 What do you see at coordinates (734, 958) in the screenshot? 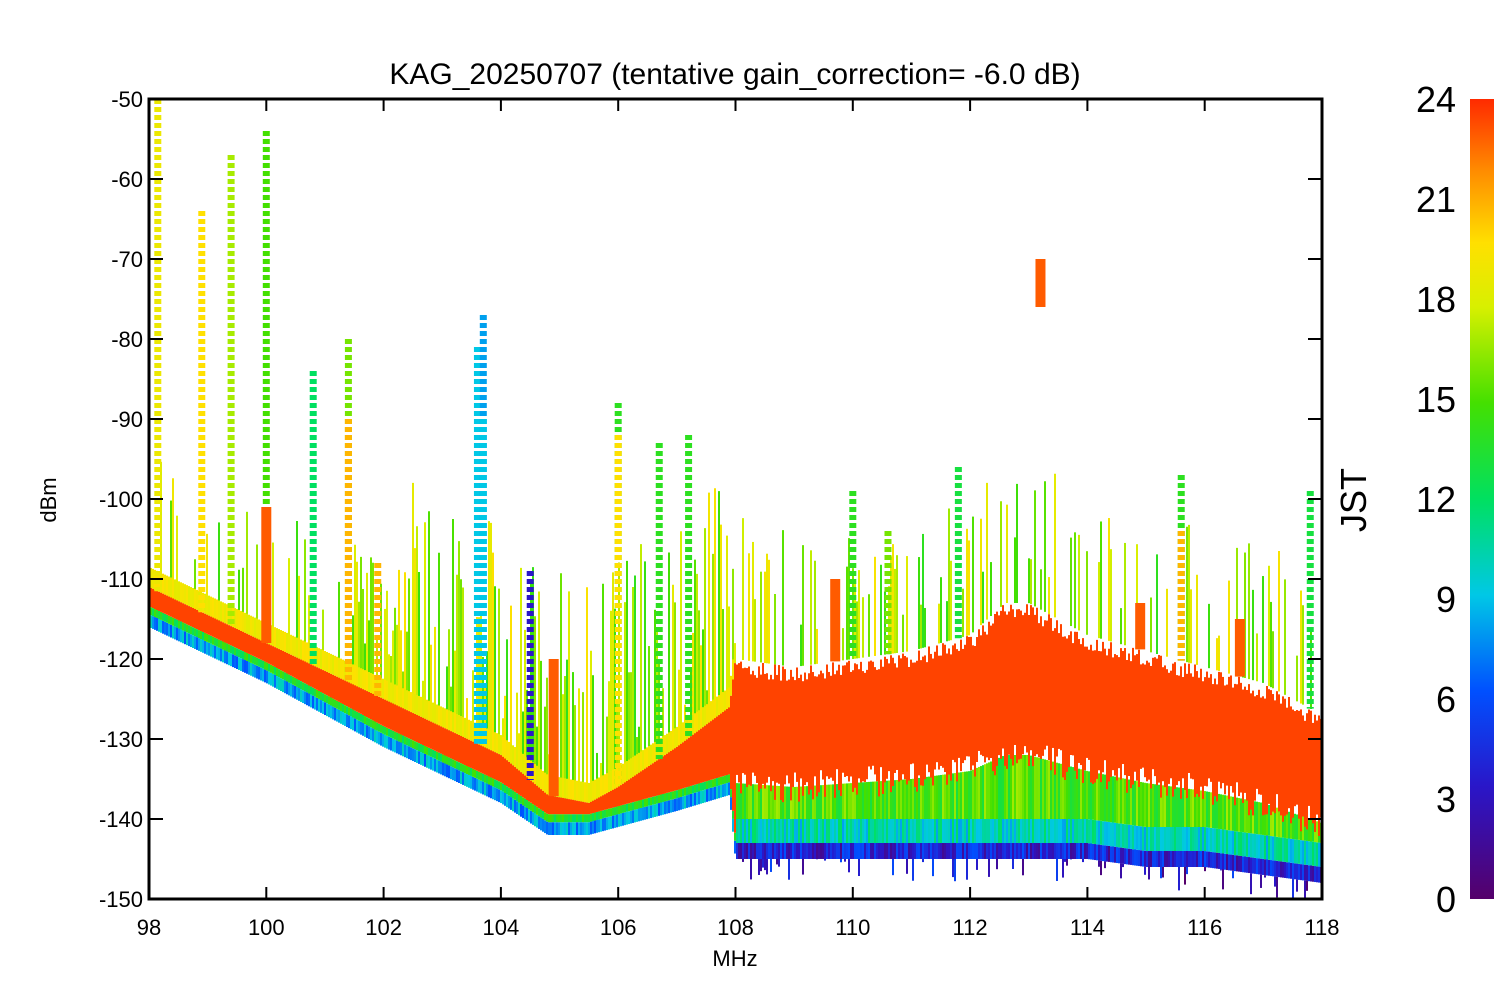
I see `x-axis-label: MHz` at bounding box center [734, 958].